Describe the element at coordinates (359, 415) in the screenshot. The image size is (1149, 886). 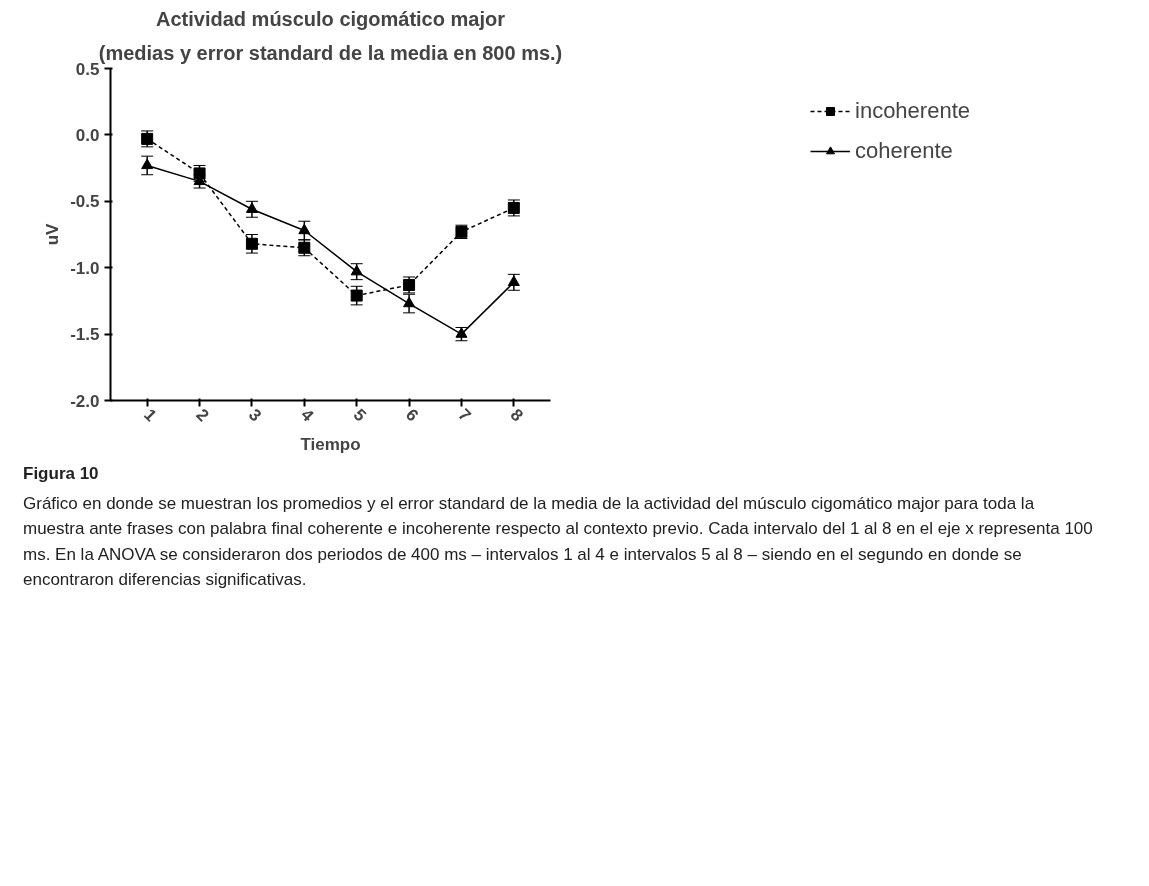
I see `x-tick-label: 5` at that location.